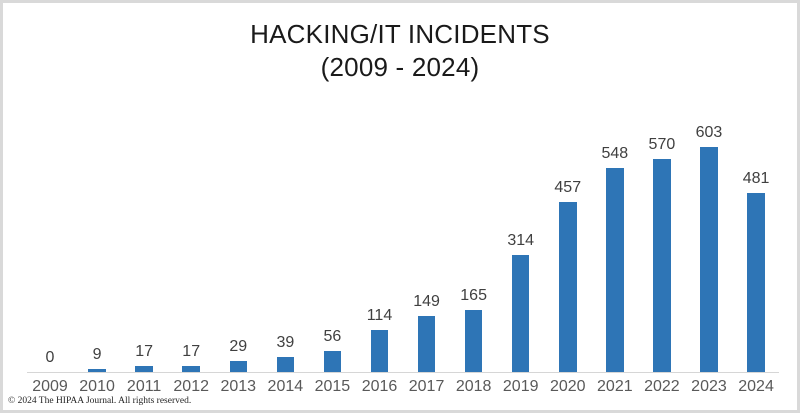 Image resolution: width=800 pixels, height=416 pixels. Describe the element at coordinates (191, 386) in the screenshot. I see `tick-label-2012: 2012` at that location.